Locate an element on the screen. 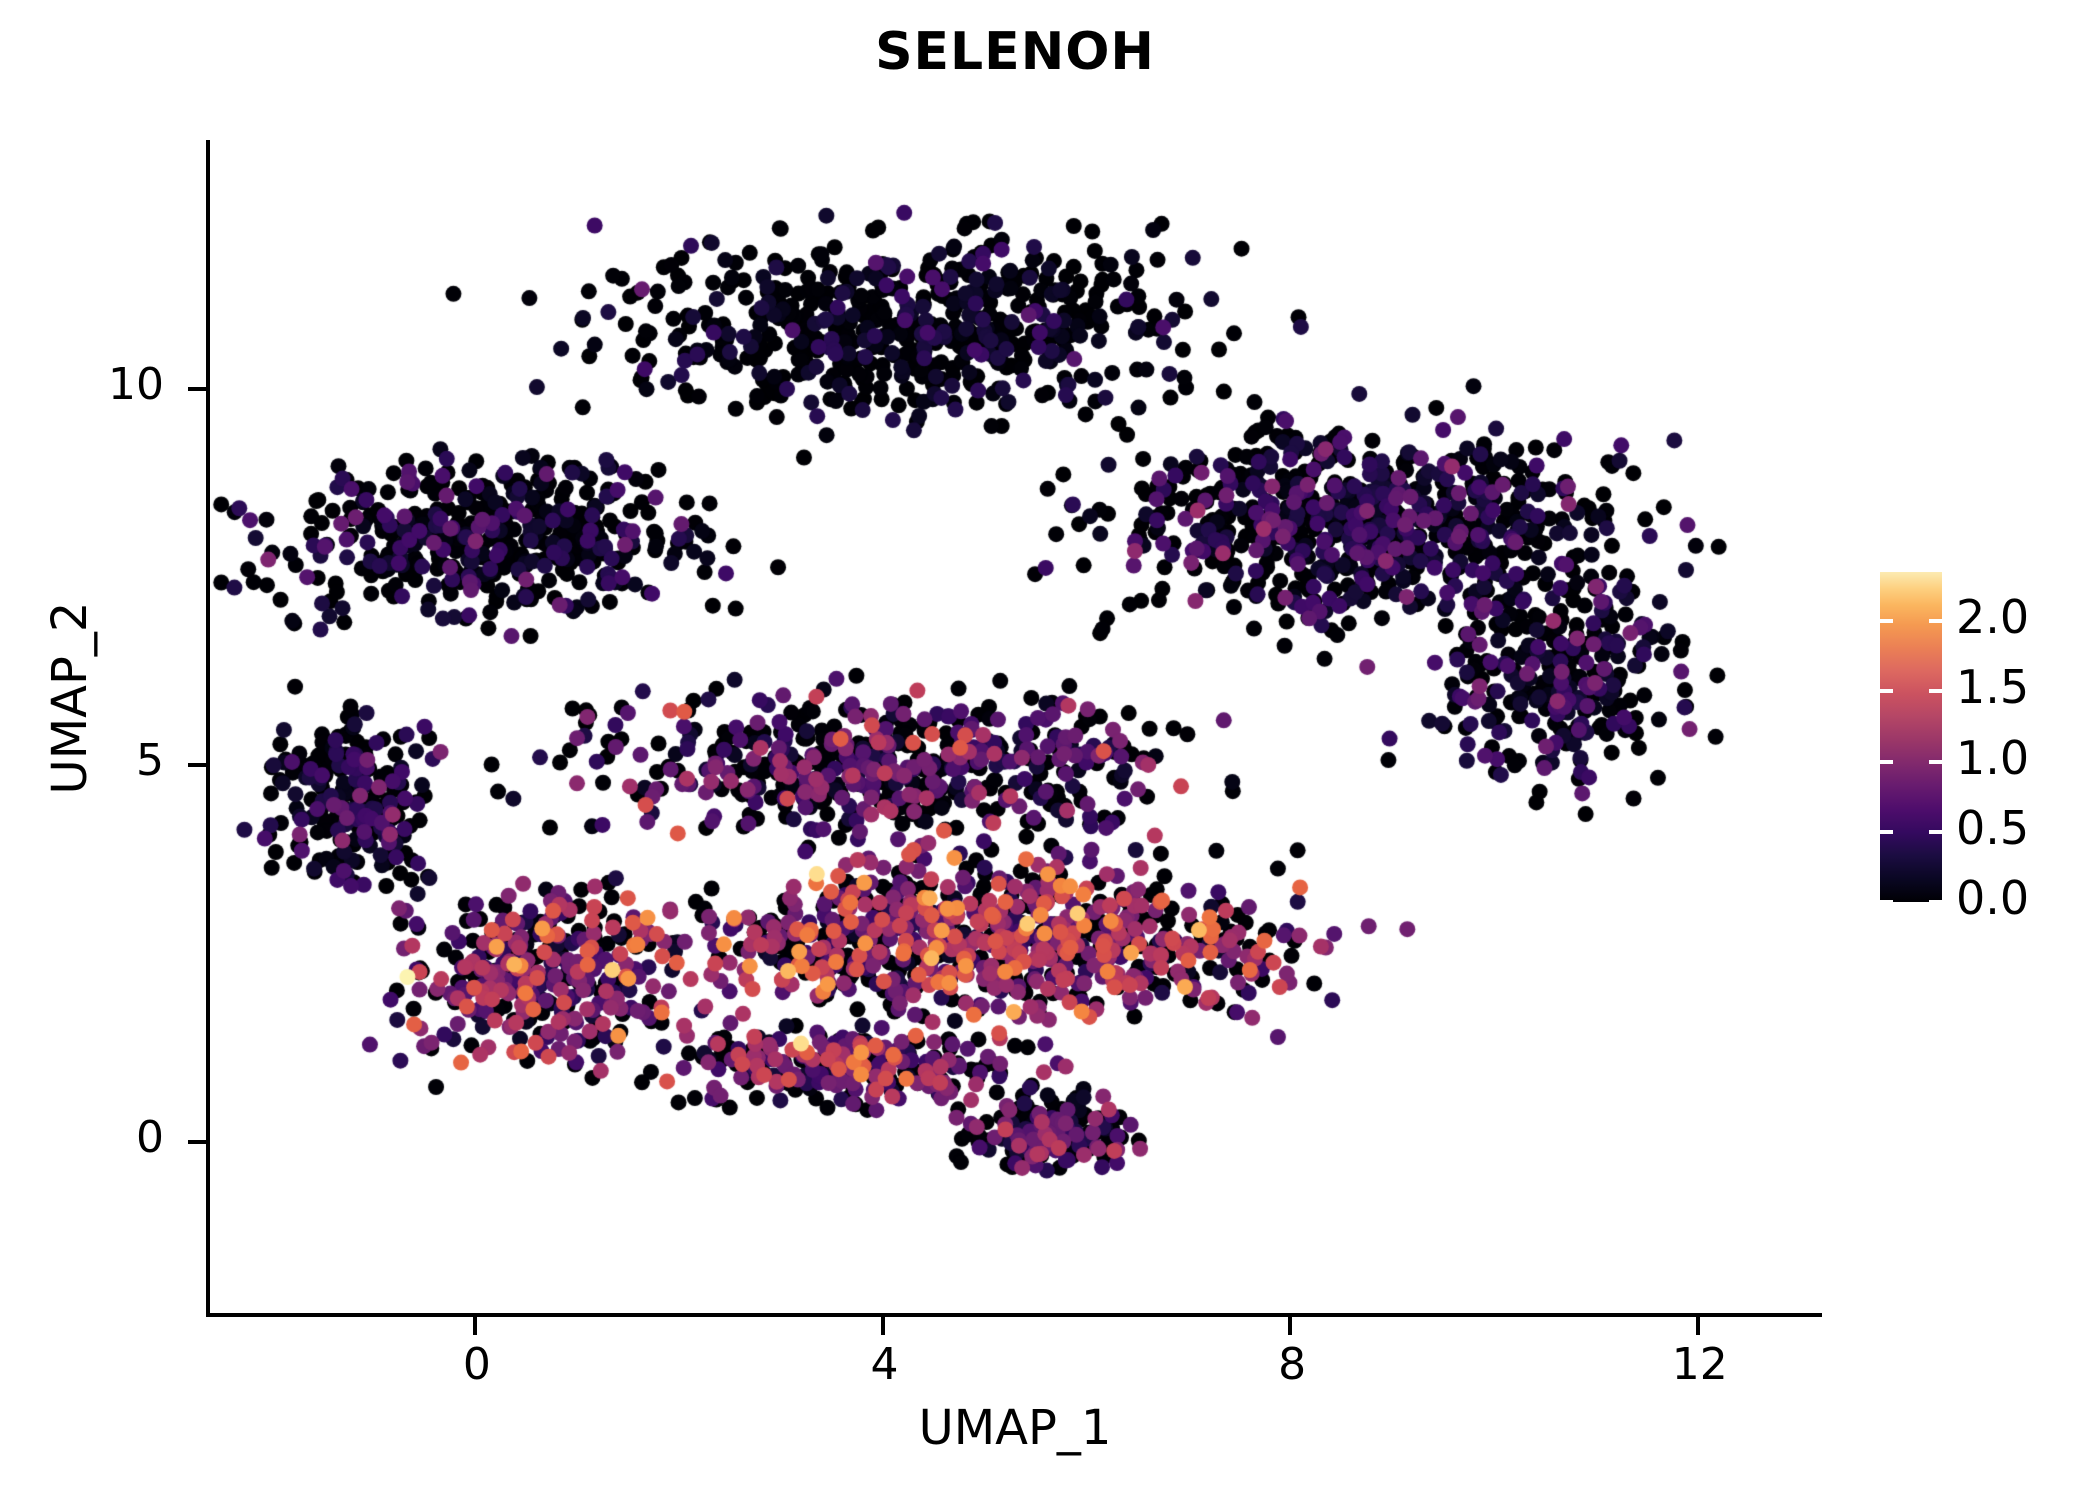 The image size is (2100, 1500). colorbar-tick-label: 1.0 is located at coordinates (1993, 757).